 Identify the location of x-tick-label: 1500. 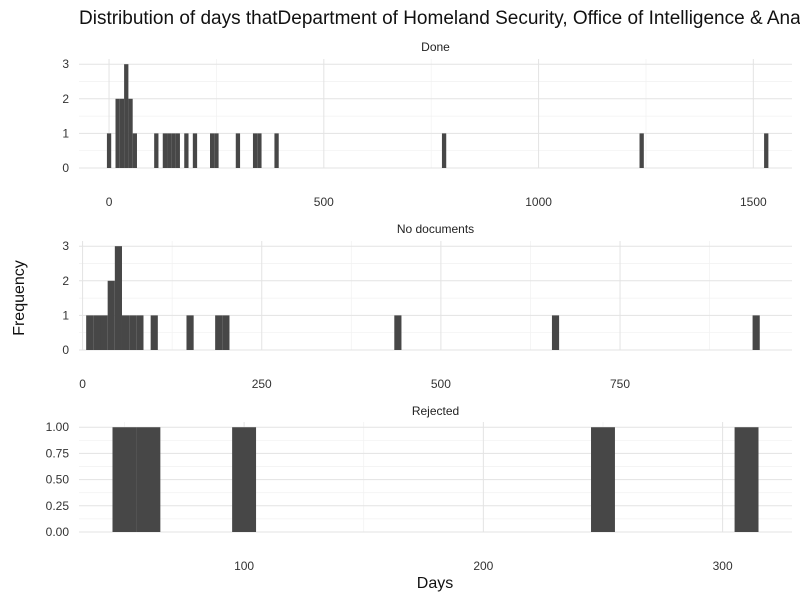
(753, 202).